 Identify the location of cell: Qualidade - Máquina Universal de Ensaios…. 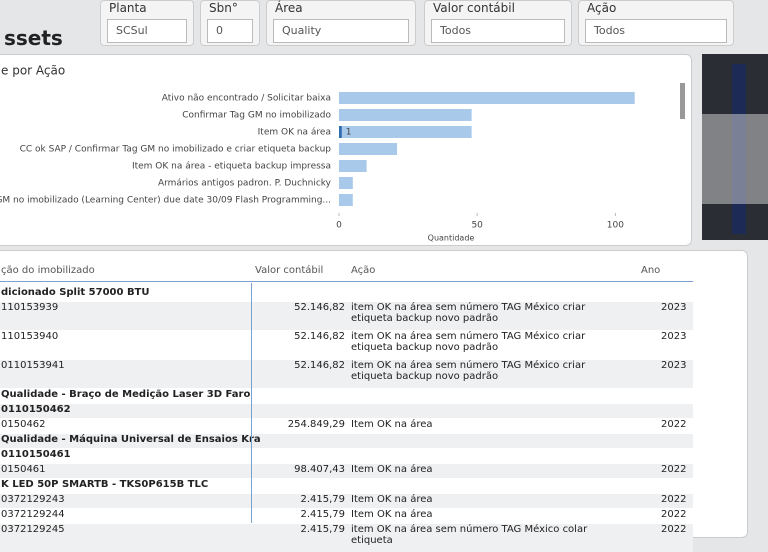
(131, 439).